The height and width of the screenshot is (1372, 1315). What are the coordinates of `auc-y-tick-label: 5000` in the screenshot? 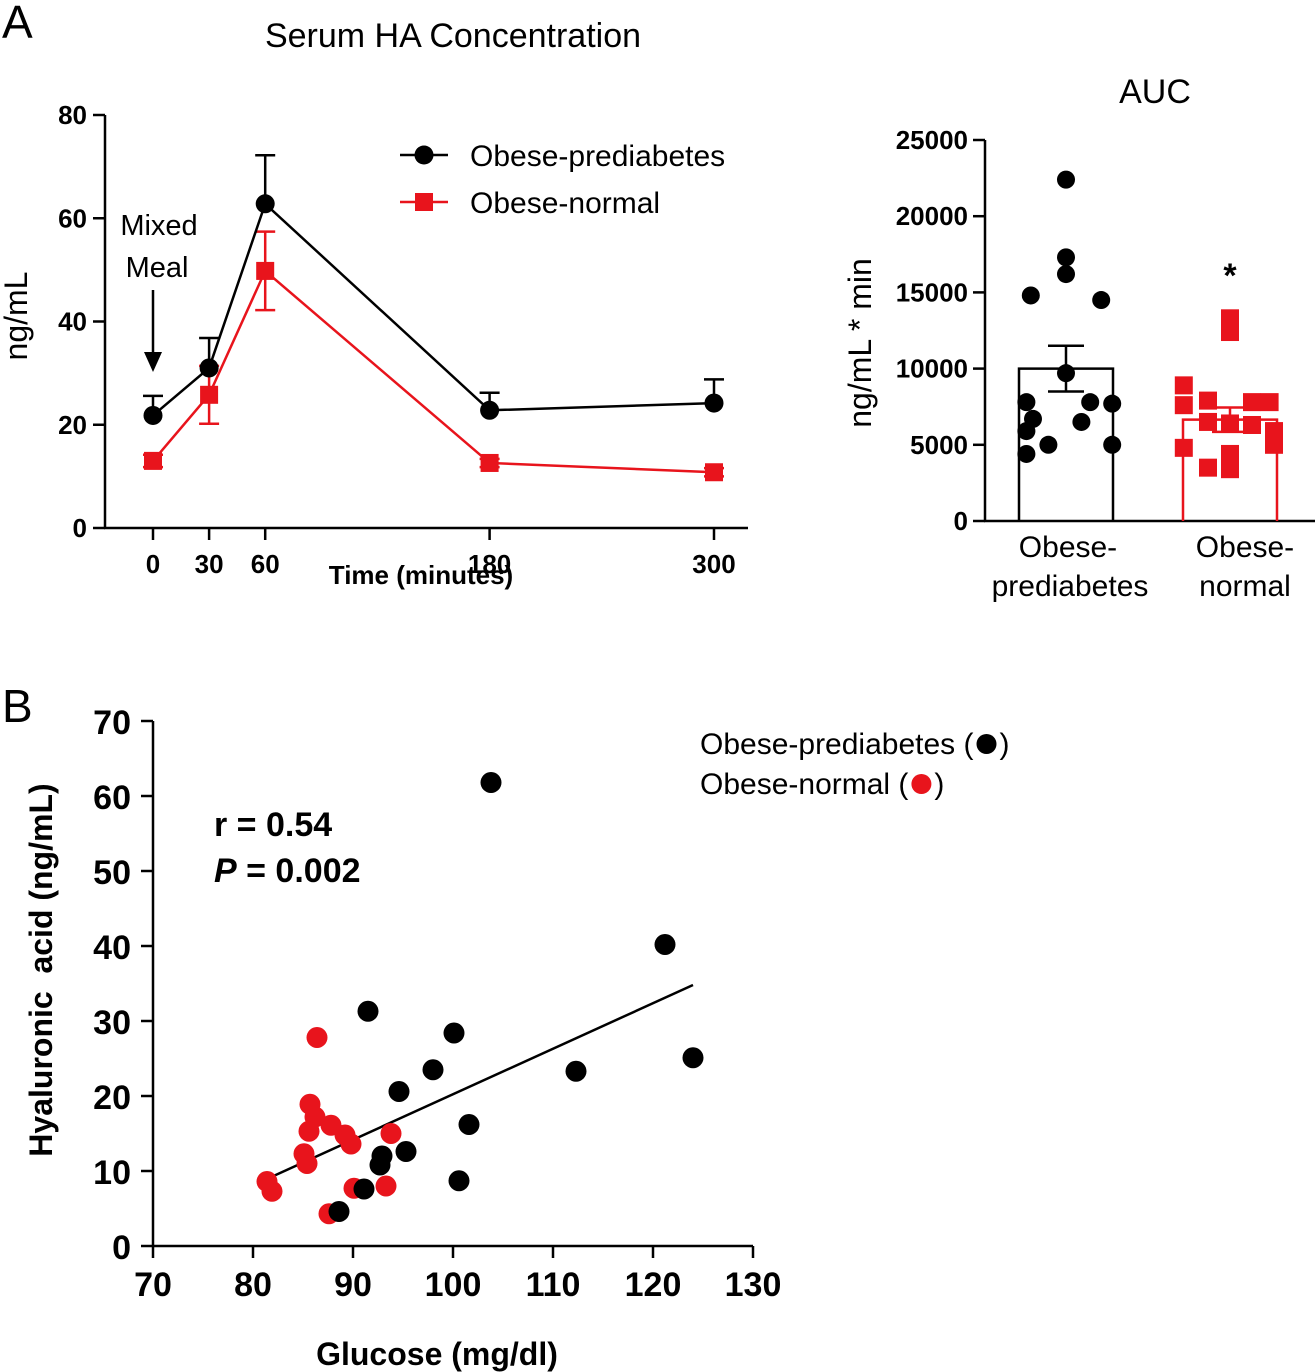 It's located at (939, 445).